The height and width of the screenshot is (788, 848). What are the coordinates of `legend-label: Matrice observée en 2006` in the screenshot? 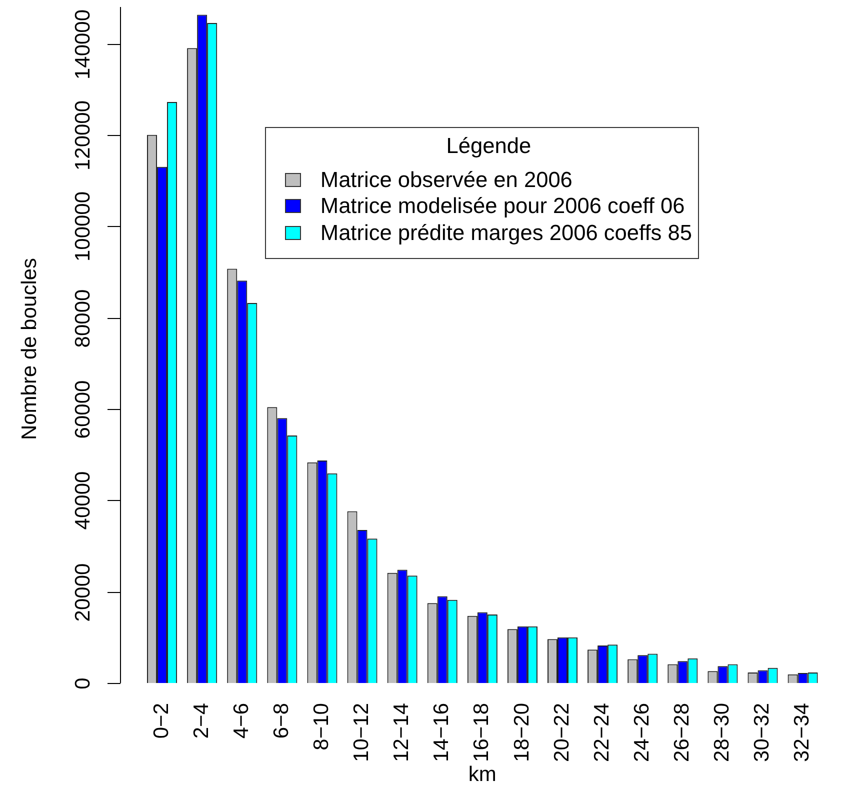 It's located at (446, 179).